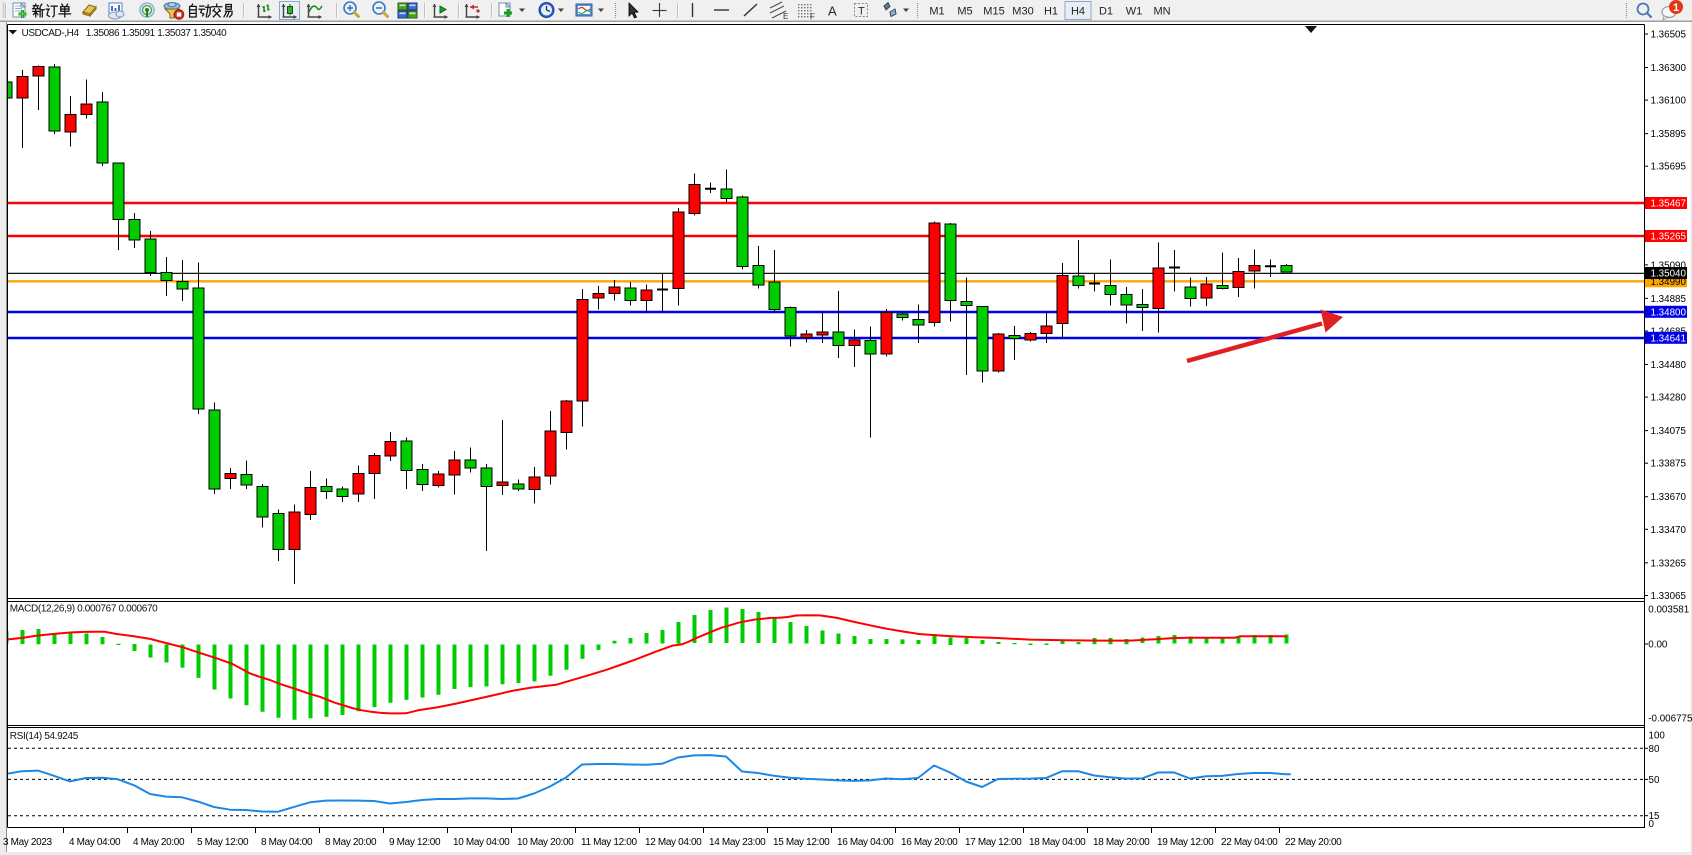  What do you see at coordinates (812, 17) in the screenshot?
I see `svg-text: F` at bounding box center [812, 17].